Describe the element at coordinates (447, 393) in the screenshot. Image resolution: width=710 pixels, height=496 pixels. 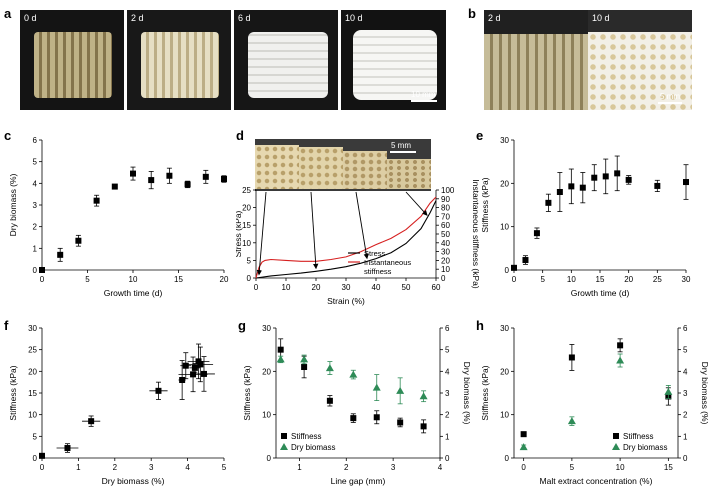
I see `chart-g-y2tick-label: 3` at that location.